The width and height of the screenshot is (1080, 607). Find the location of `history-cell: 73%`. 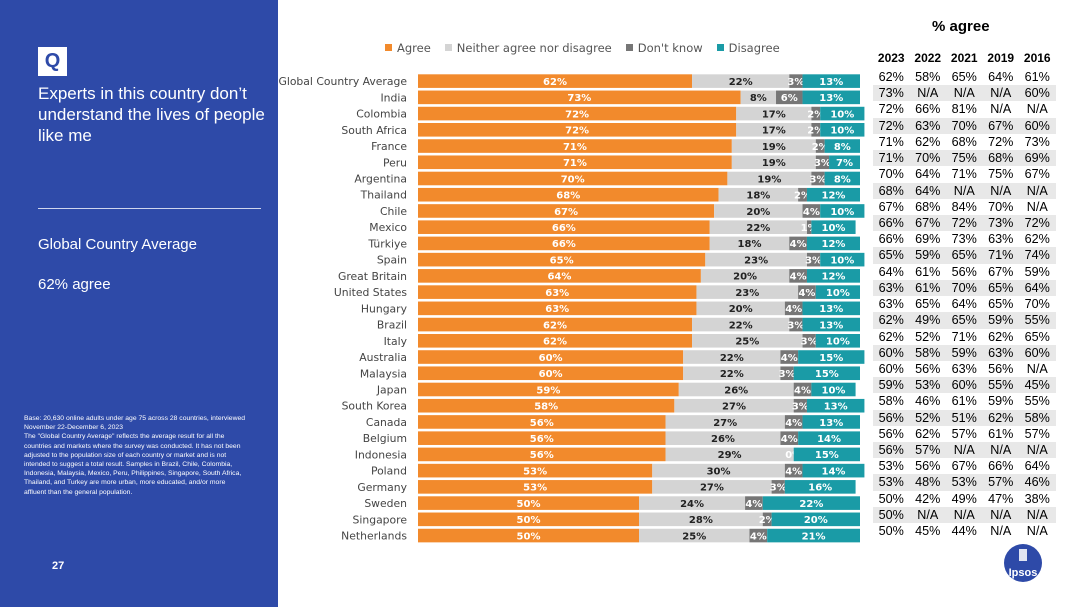

history-cell: 73% is located at coordinates (964, 239).